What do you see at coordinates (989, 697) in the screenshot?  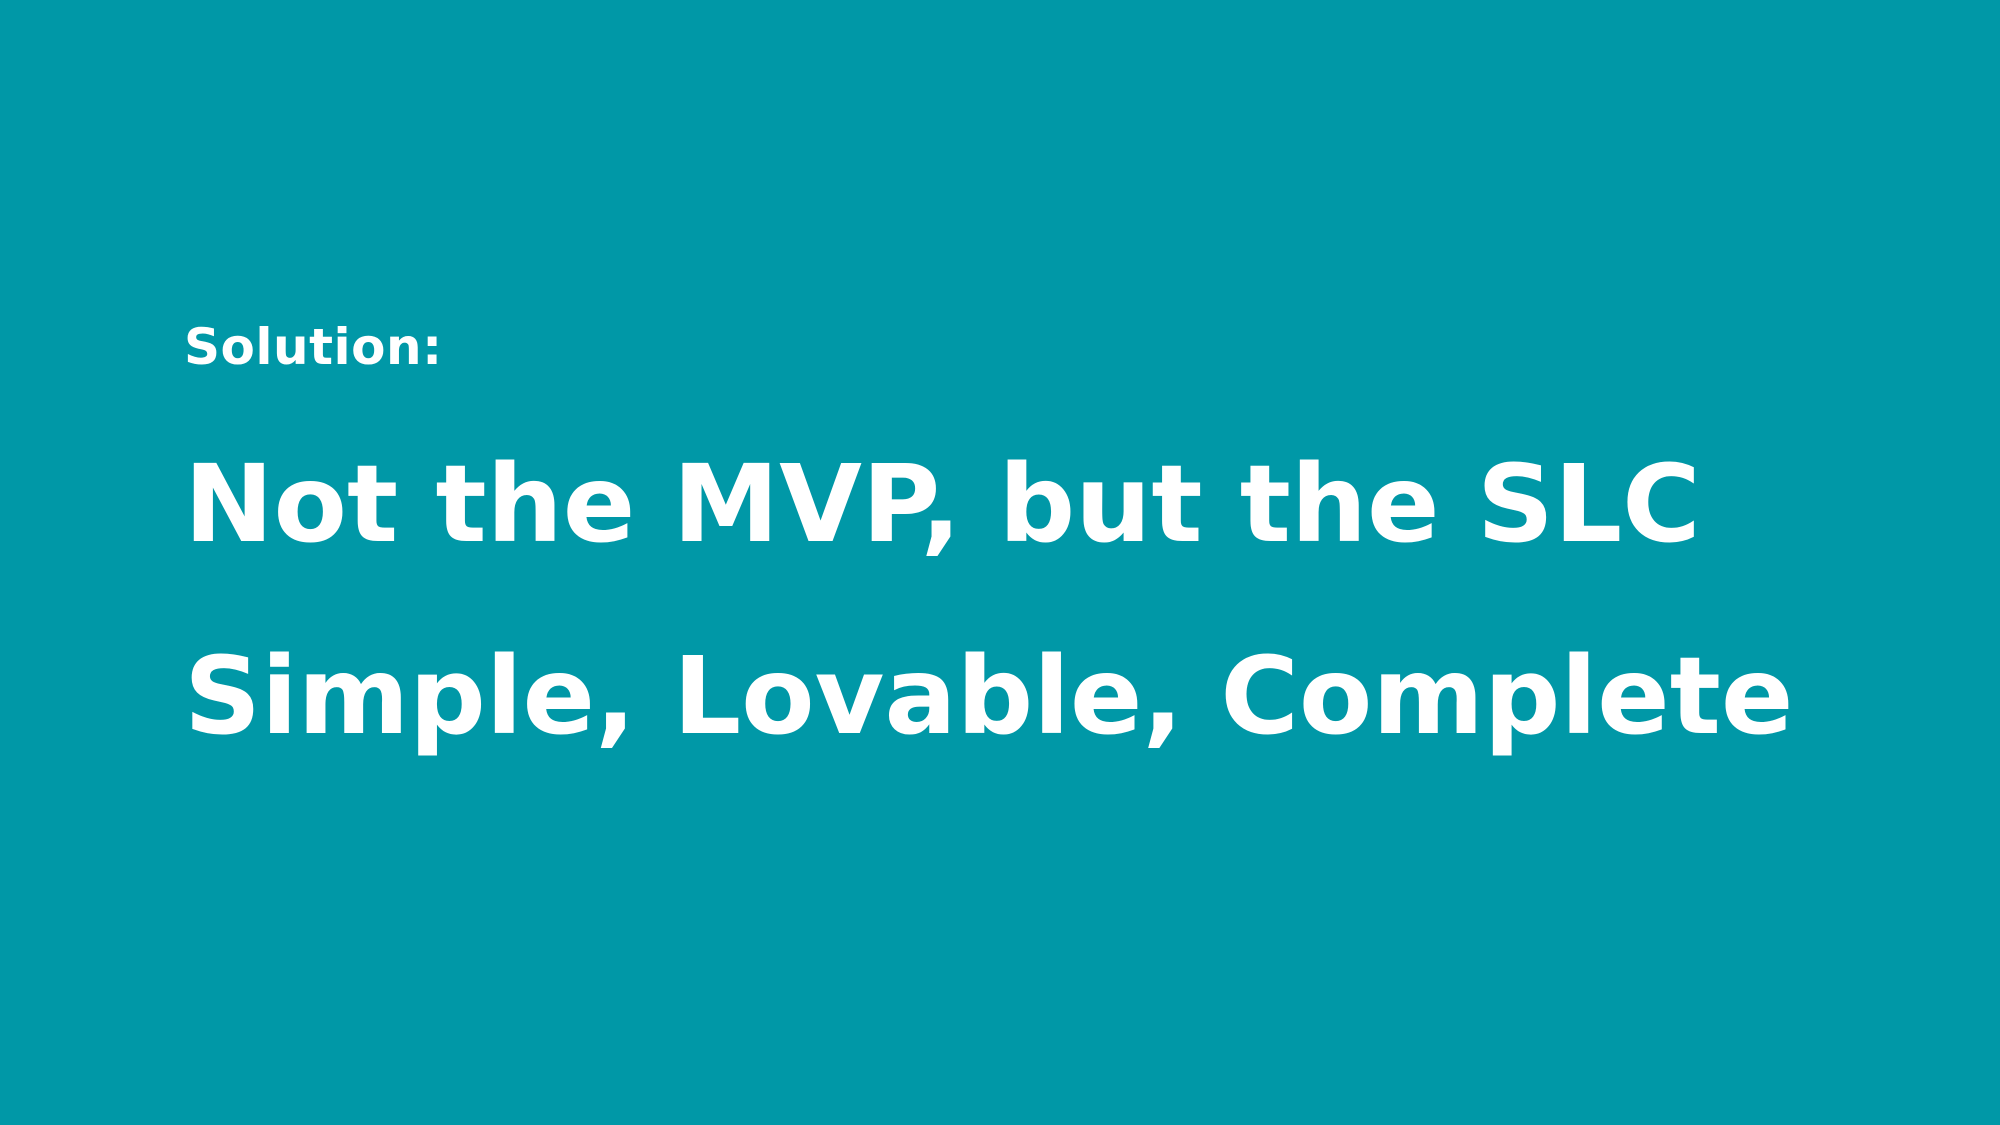 I see `headline-secondary: Simple, Lovable, Complete` at bounding box center [989, 697].